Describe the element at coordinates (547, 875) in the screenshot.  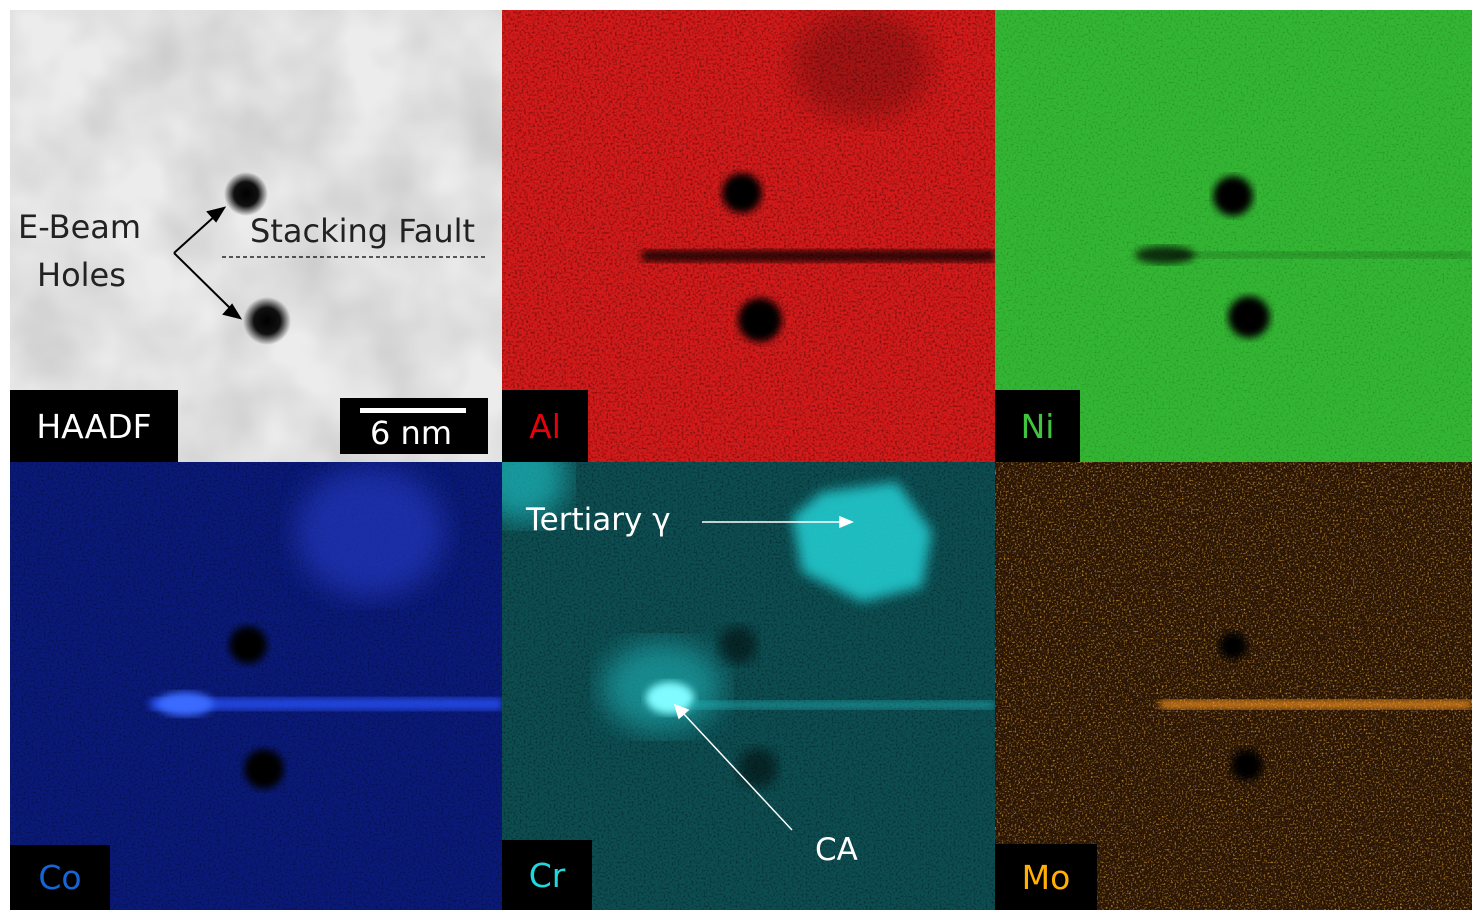
I see `cr-label: Cr` at that location.